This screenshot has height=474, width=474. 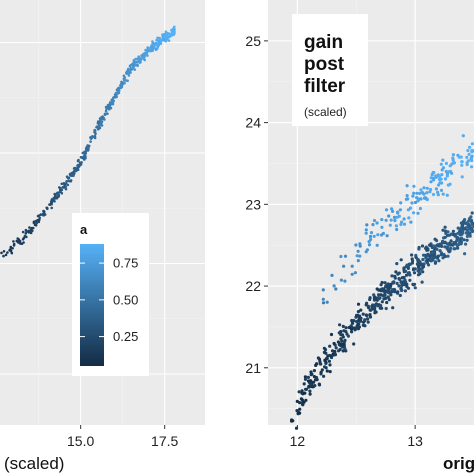 I want to click on annotation-background, so click(x=330, y=70).